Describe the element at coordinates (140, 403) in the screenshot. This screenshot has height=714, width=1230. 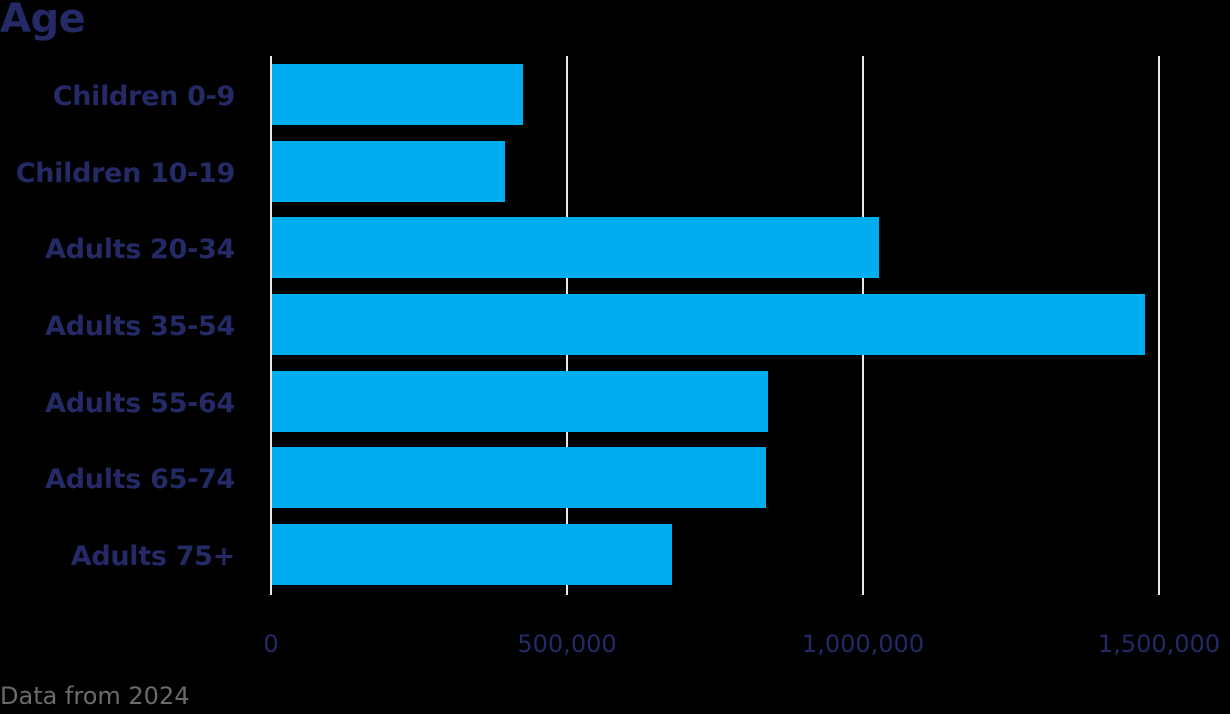
I see `category-label: Adults 55-64` at that location.